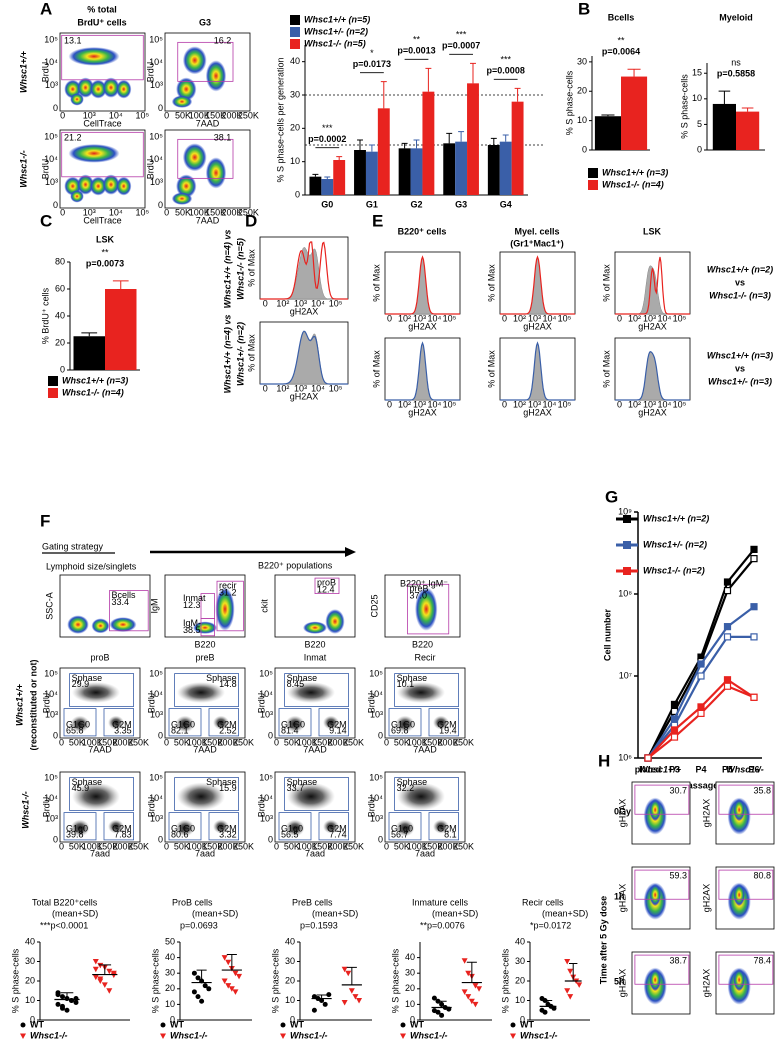 This screenshot has height=1055, width=784. I want to click on significance: **, so click(621, 41).